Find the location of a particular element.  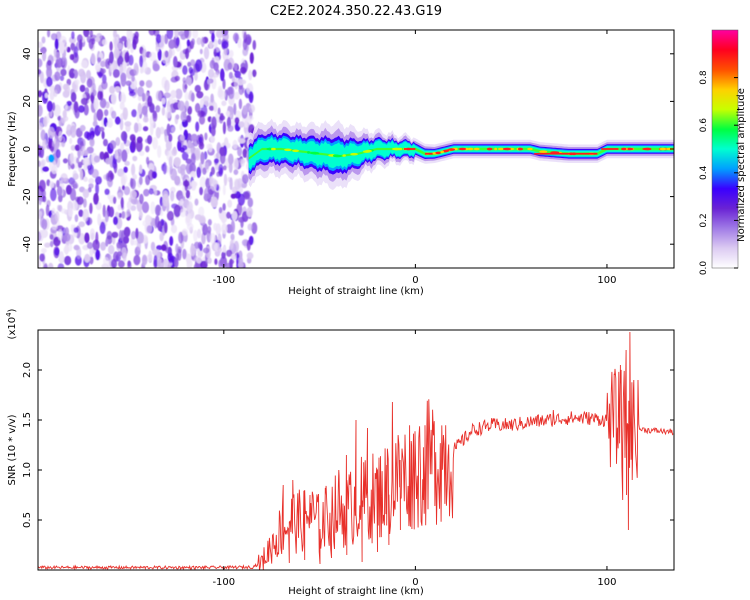

figure-title: C2E2.2024.350.22.43.G19 is located at coordinates (356, 11).